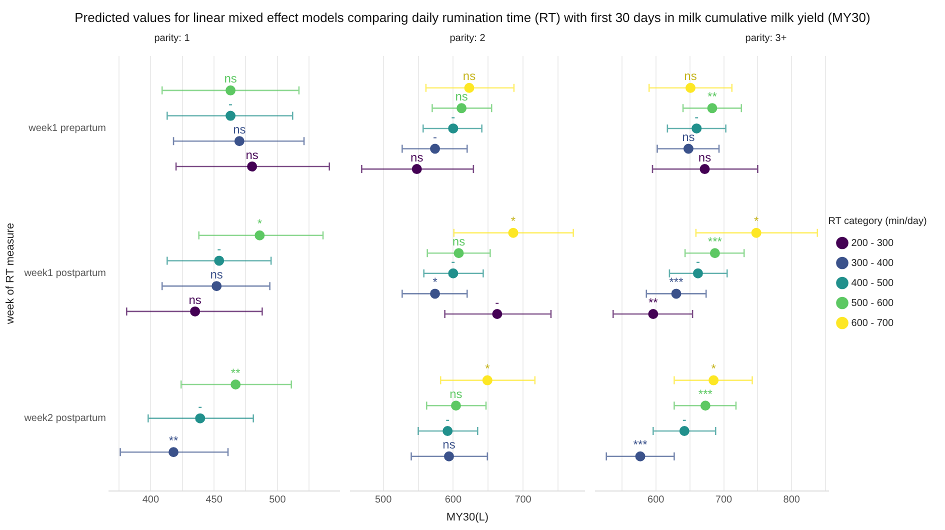  I want to click on legend-label: 500 - 600, so click(872, 303).